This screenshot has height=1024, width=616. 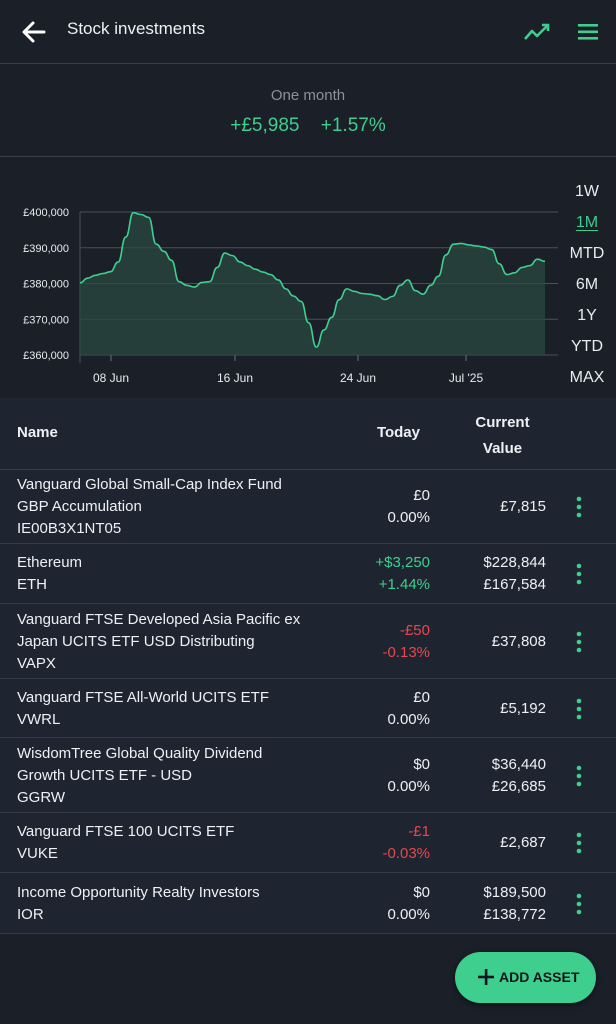 I want to click on asset-name1: Vanguard FTSE All-World UCITS ETF, so click(x=143, y=697).